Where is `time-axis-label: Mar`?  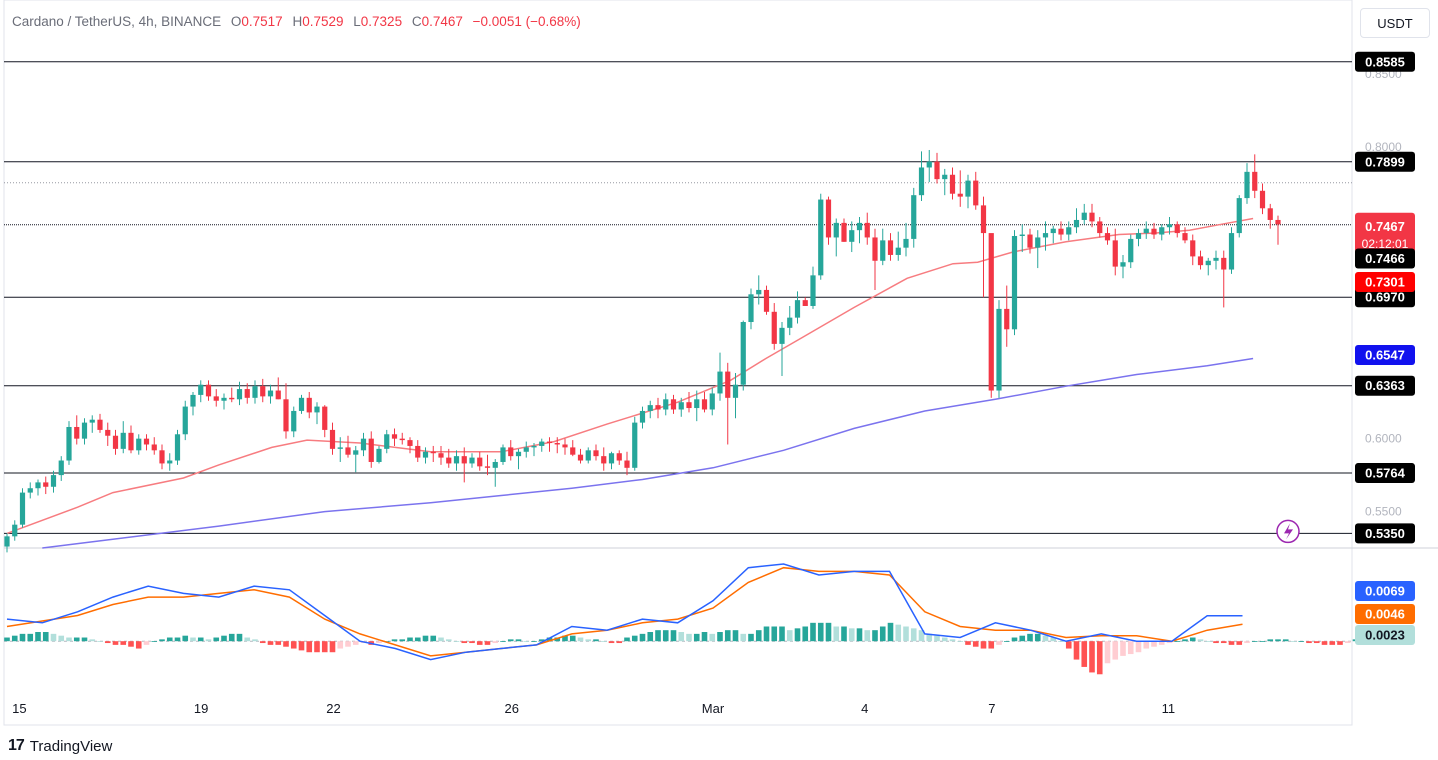
time-axis-label: Mar is located at coordinates (713, 708).